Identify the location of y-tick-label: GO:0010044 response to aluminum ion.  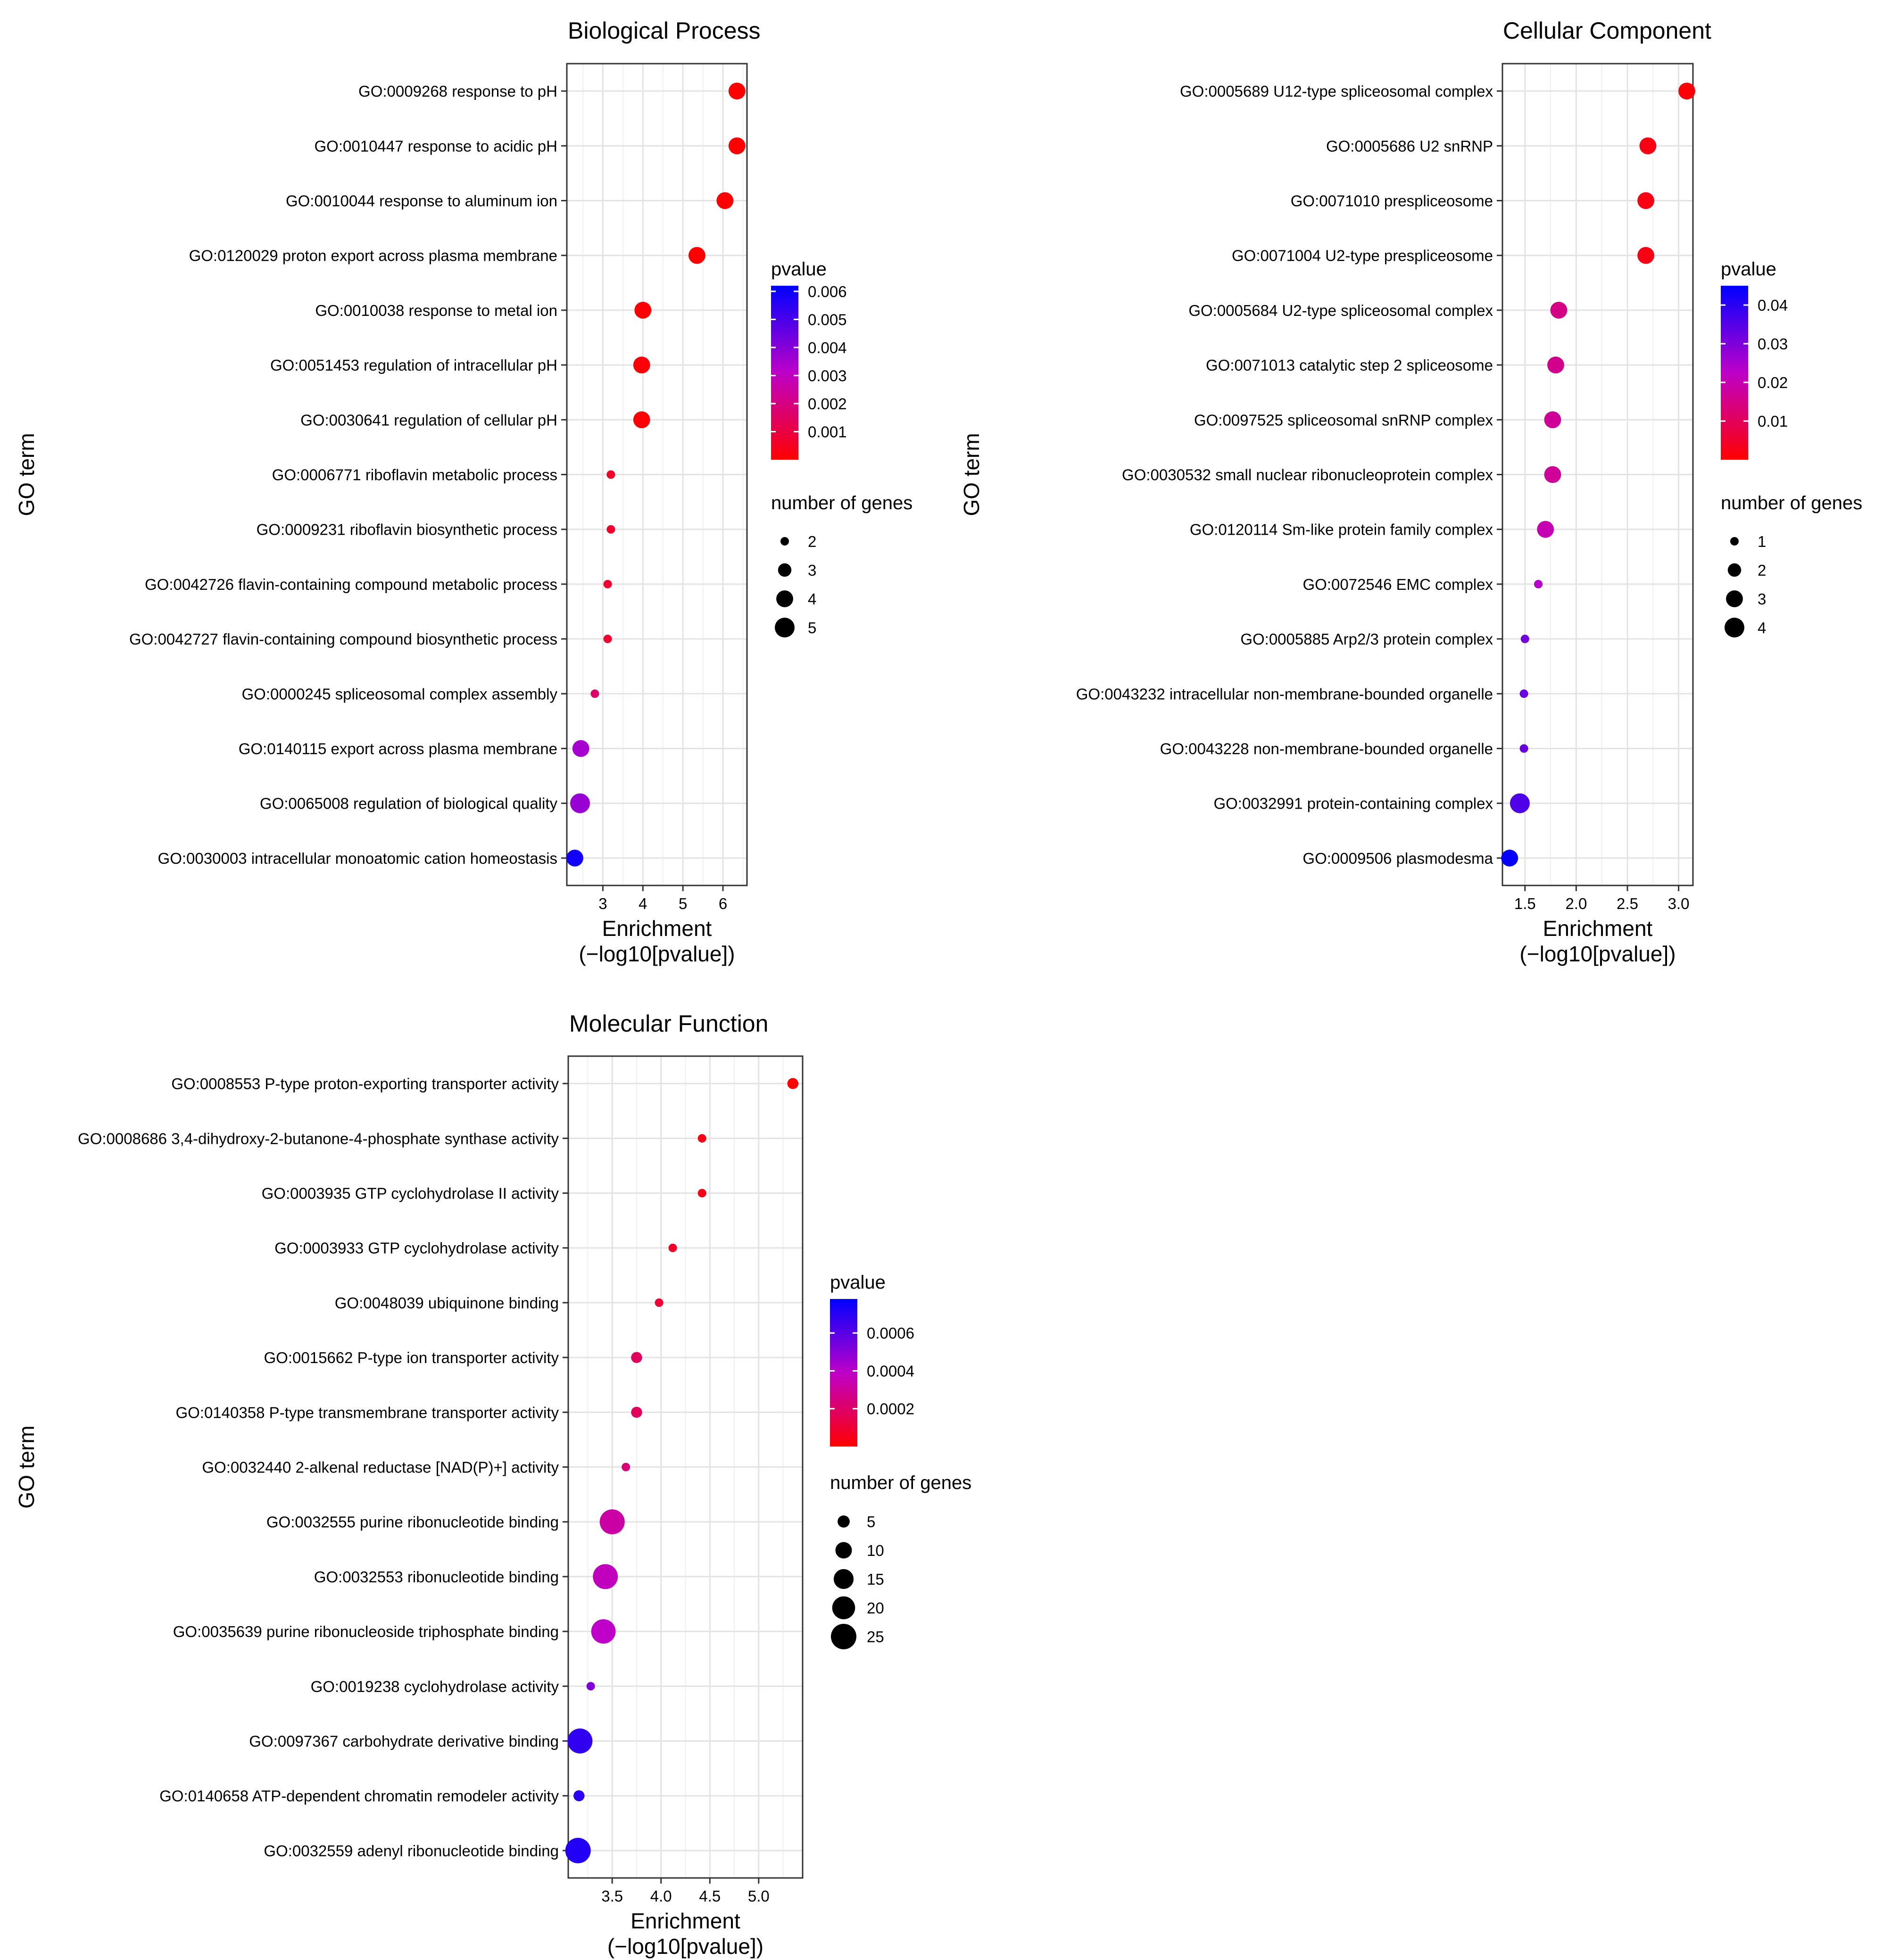
(421, 201).